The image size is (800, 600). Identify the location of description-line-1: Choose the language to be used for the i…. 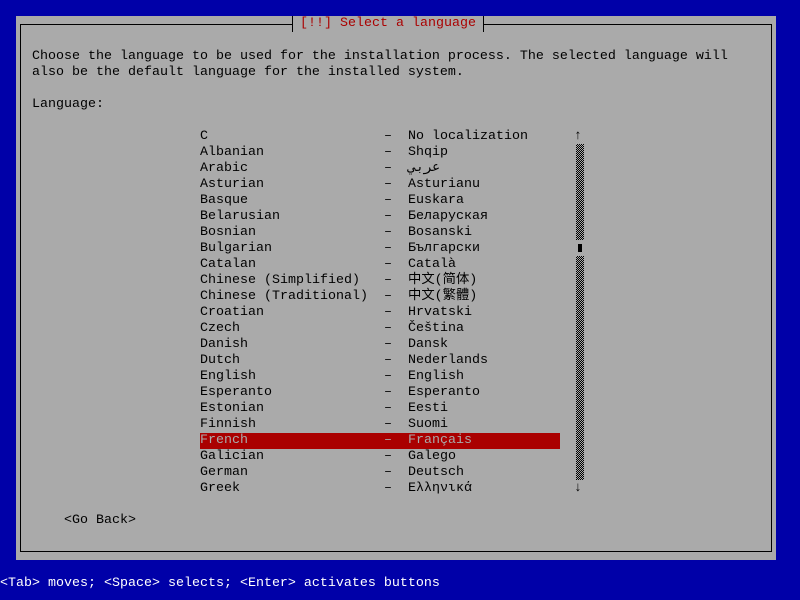
(380, 56).